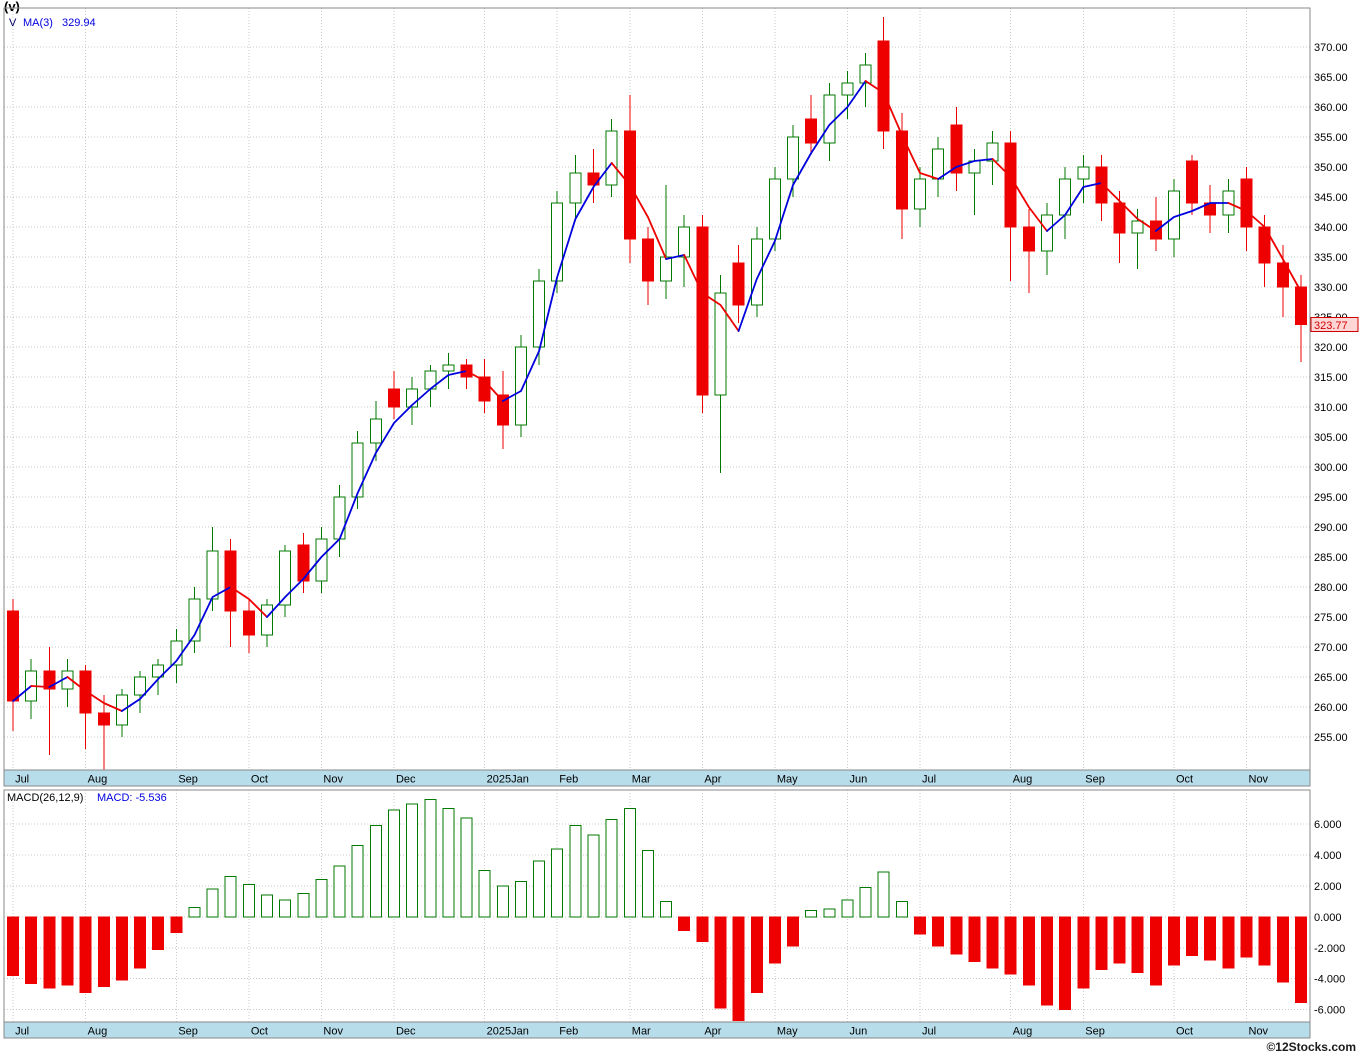  I want to click on price-tick-label: 260.00, so click(1331, 708).